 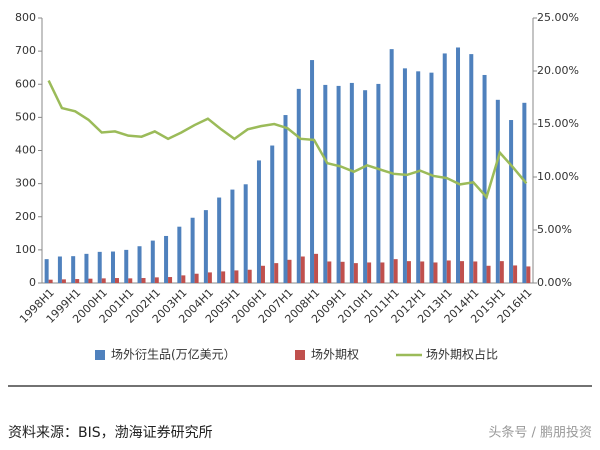 What do you see at coordinates (462, 354) in the screenshot?
I see `legend-label: 场外期权占比` at bounding box center [462, 354].